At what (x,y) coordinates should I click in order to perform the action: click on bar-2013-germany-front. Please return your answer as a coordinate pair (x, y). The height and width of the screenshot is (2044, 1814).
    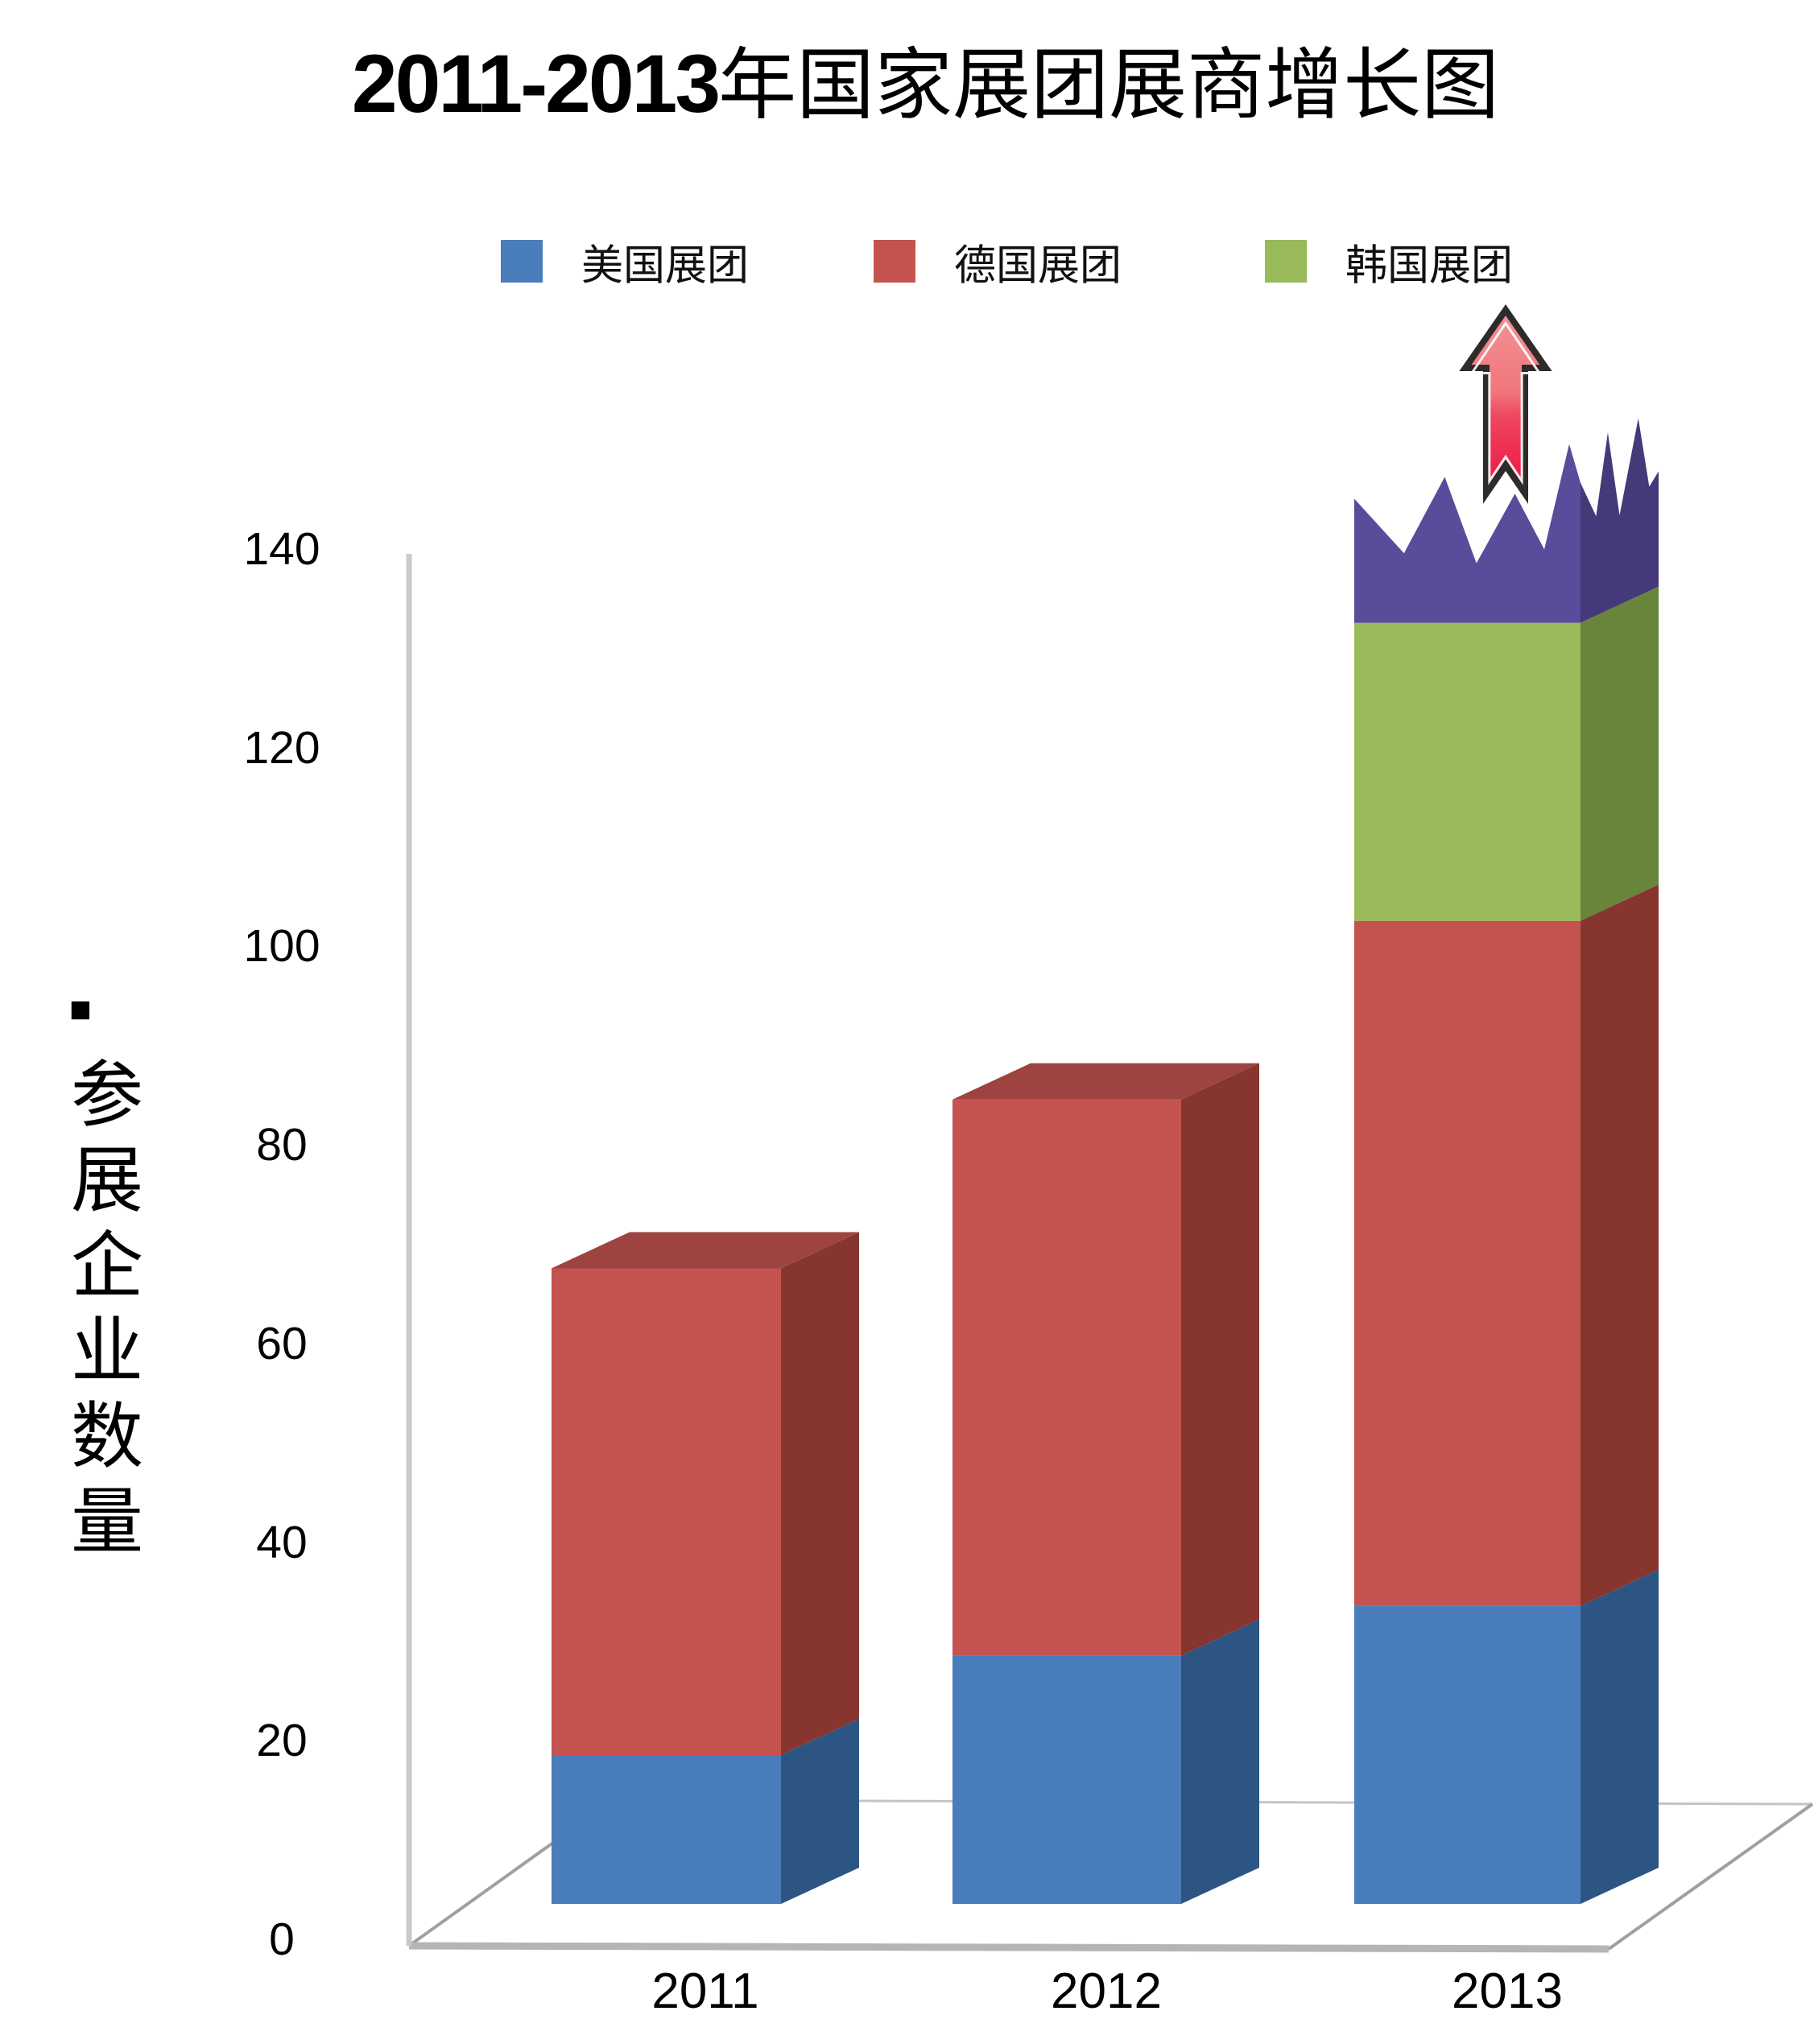
    Looking at the image, I should click on (1467, 1263).